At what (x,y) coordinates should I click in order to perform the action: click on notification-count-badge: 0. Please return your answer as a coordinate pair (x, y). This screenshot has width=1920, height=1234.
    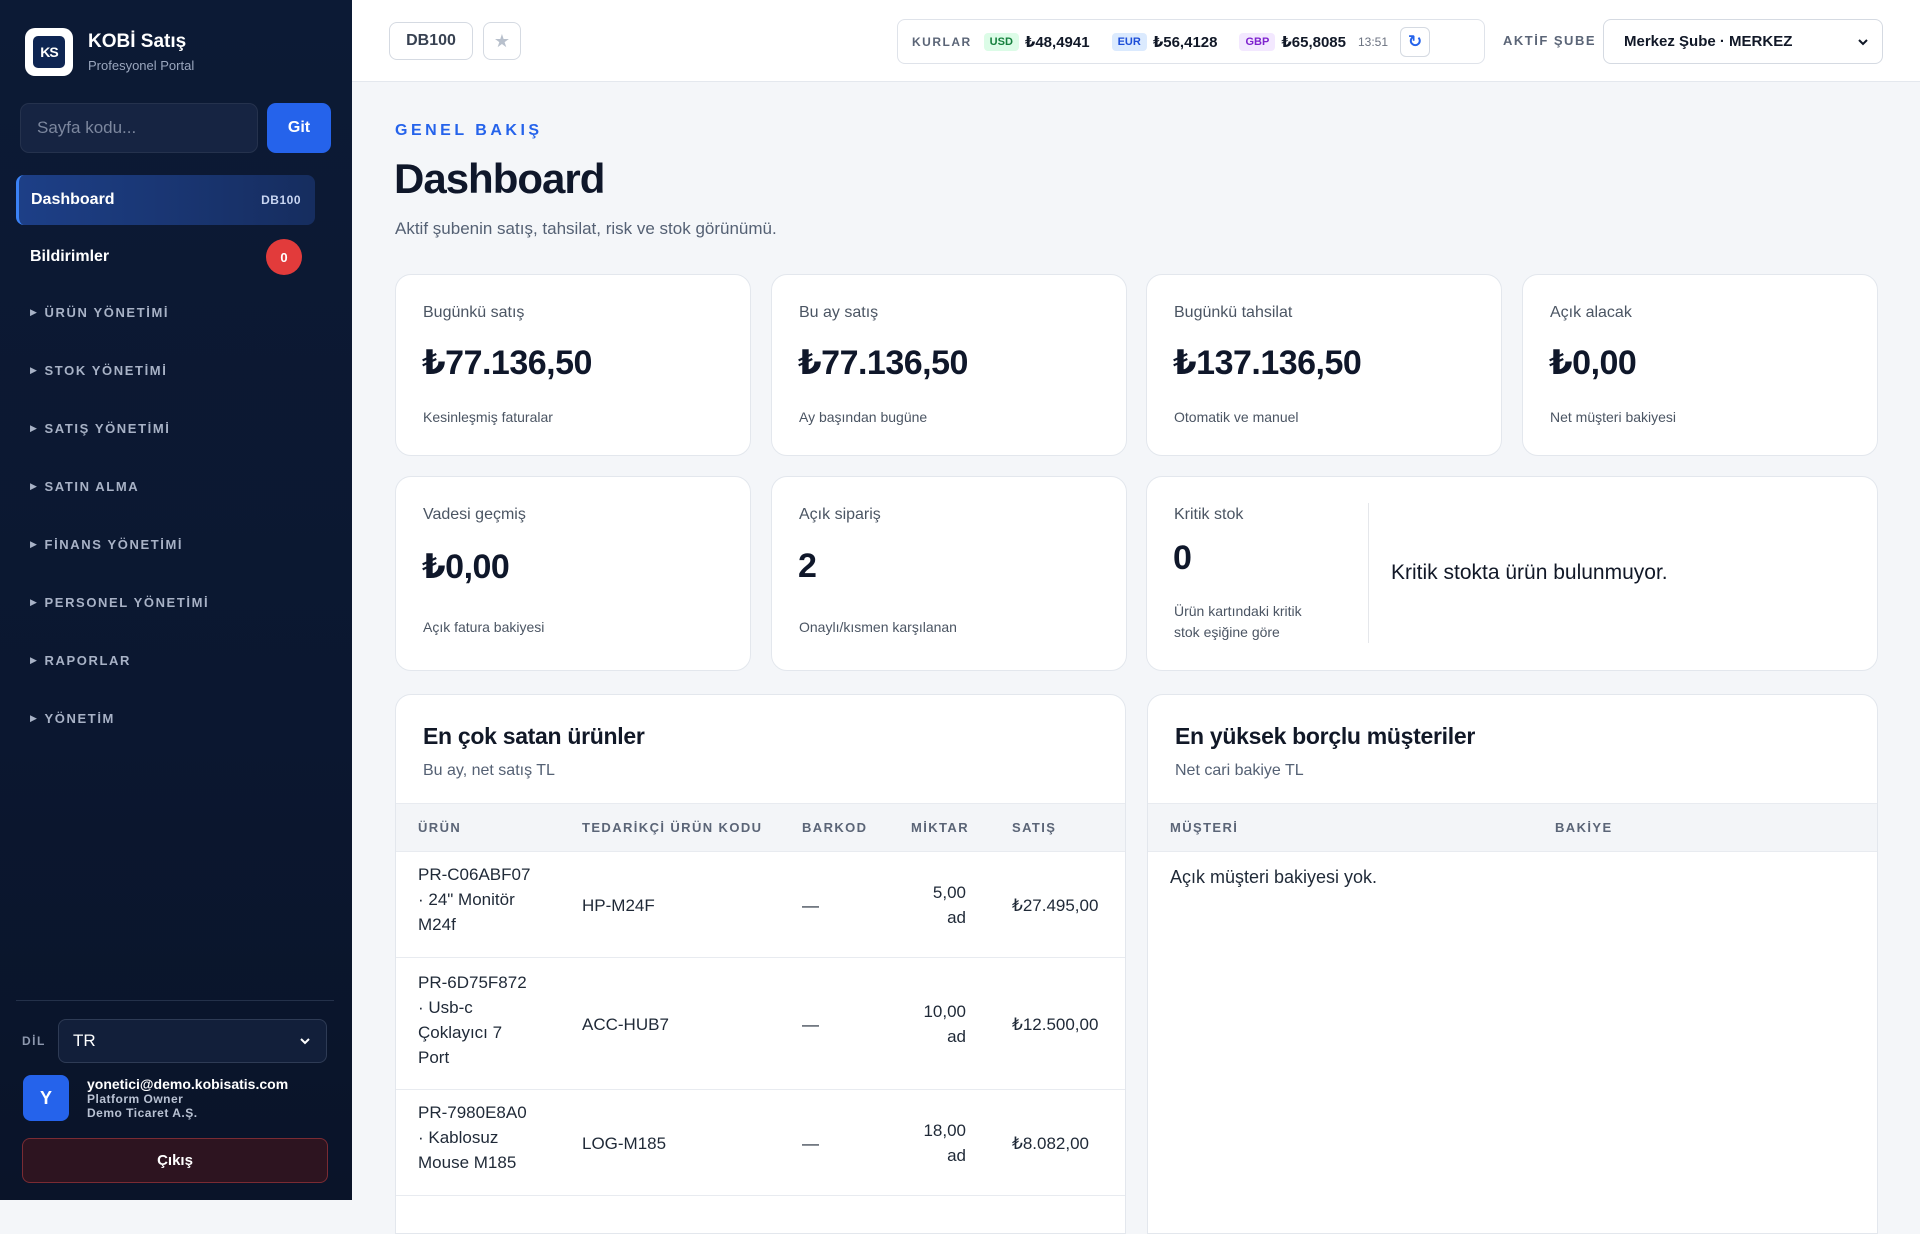
    Looking at the image, I should click on (284, 257).